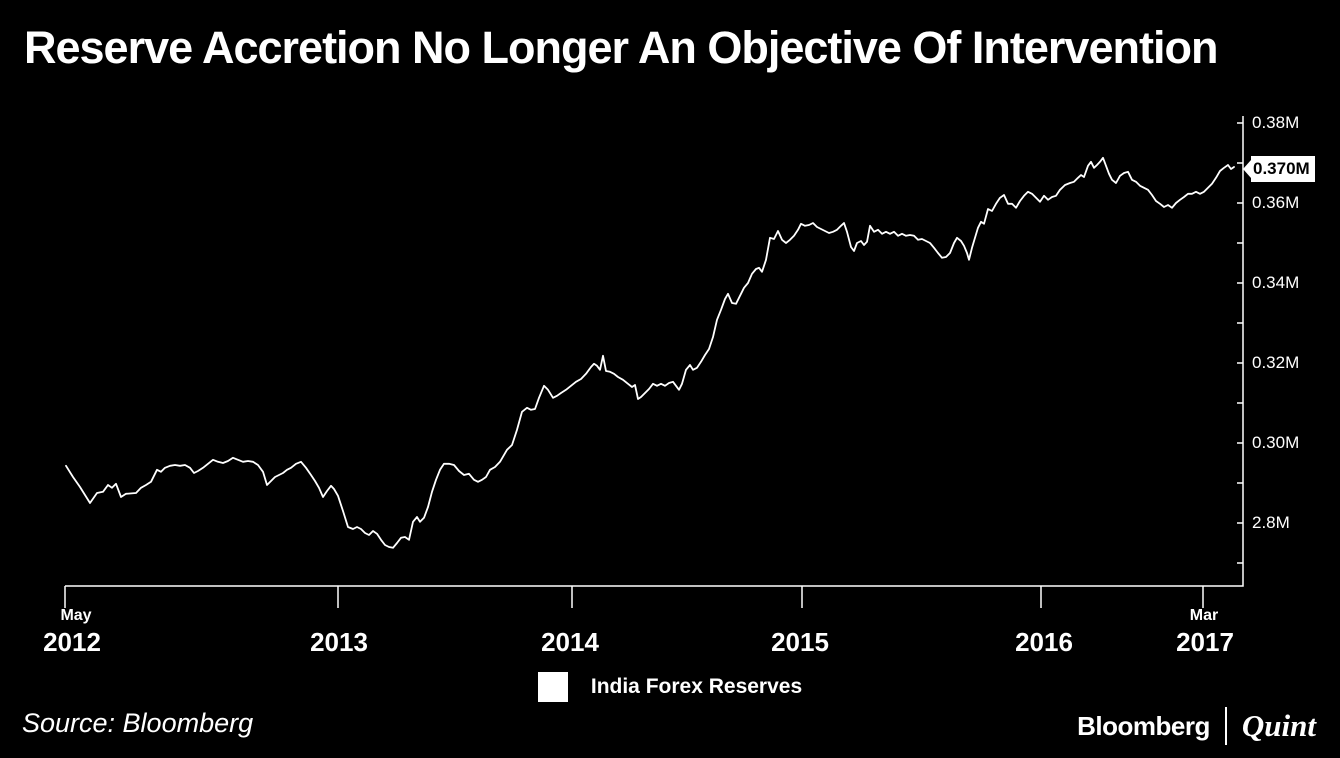 The height and width of the screenshot is (758, 1340). Describe the element at coordinates (1276, 362) in the screenshot. I see `y-axis-label-0.32M: 0.32M` at that location.